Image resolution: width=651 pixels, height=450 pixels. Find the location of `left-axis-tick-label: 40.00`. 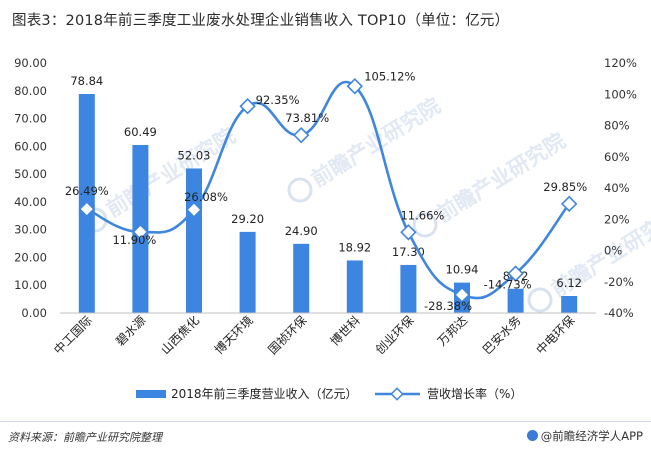

left-axis-tick-label: 40.00 is located at coordinates (30, 202).